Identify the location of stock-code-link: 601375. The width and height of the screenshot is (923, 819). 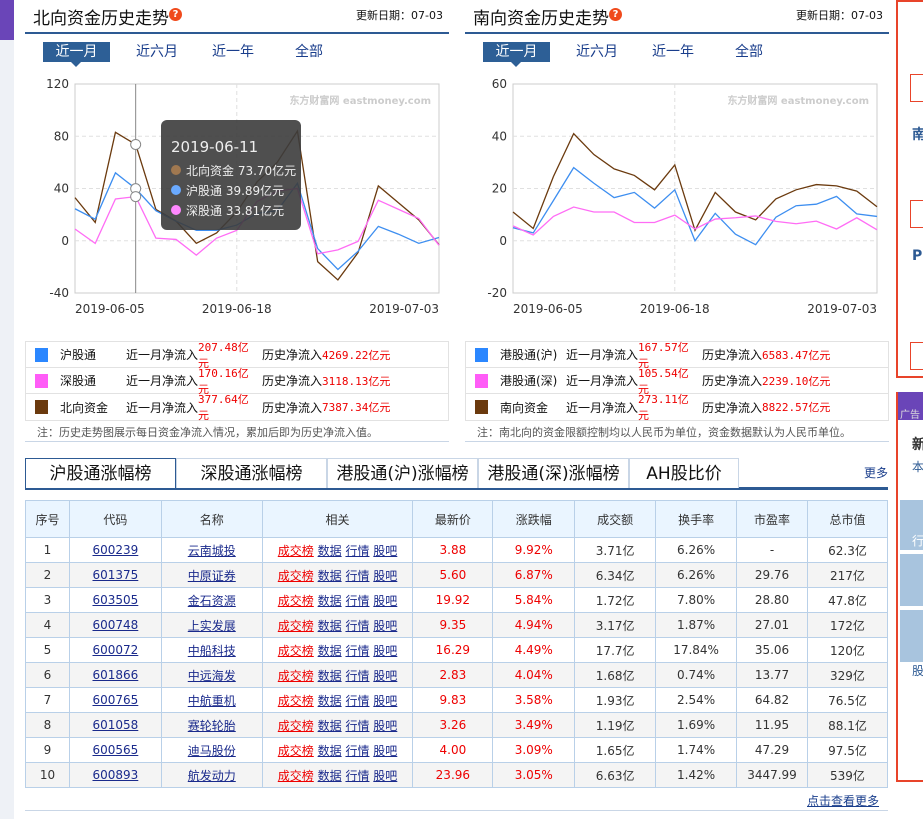
(115, 575).